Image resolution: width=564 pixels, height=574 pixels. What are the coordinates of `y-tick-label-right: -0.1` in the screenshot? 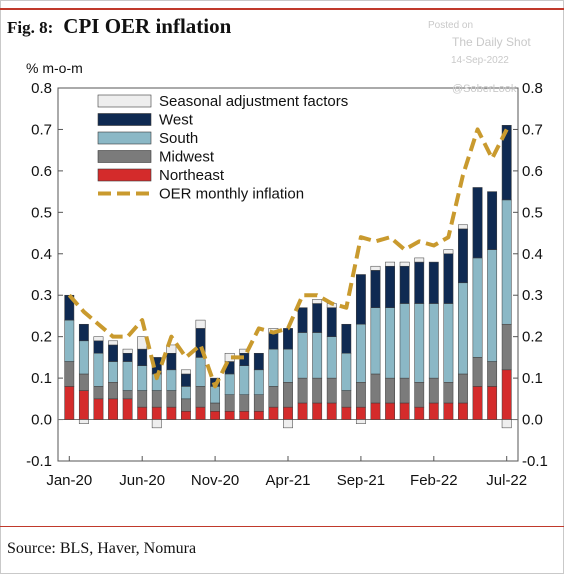 It's located at (535, 461).